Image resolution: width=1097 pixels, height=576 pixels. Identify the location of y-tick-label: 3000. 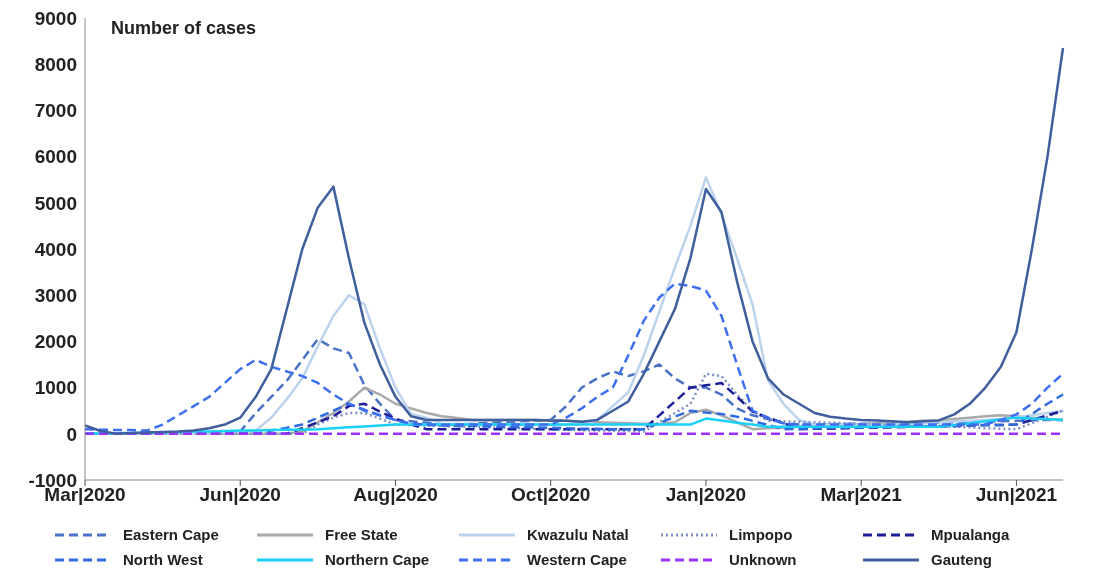
(55, 295).